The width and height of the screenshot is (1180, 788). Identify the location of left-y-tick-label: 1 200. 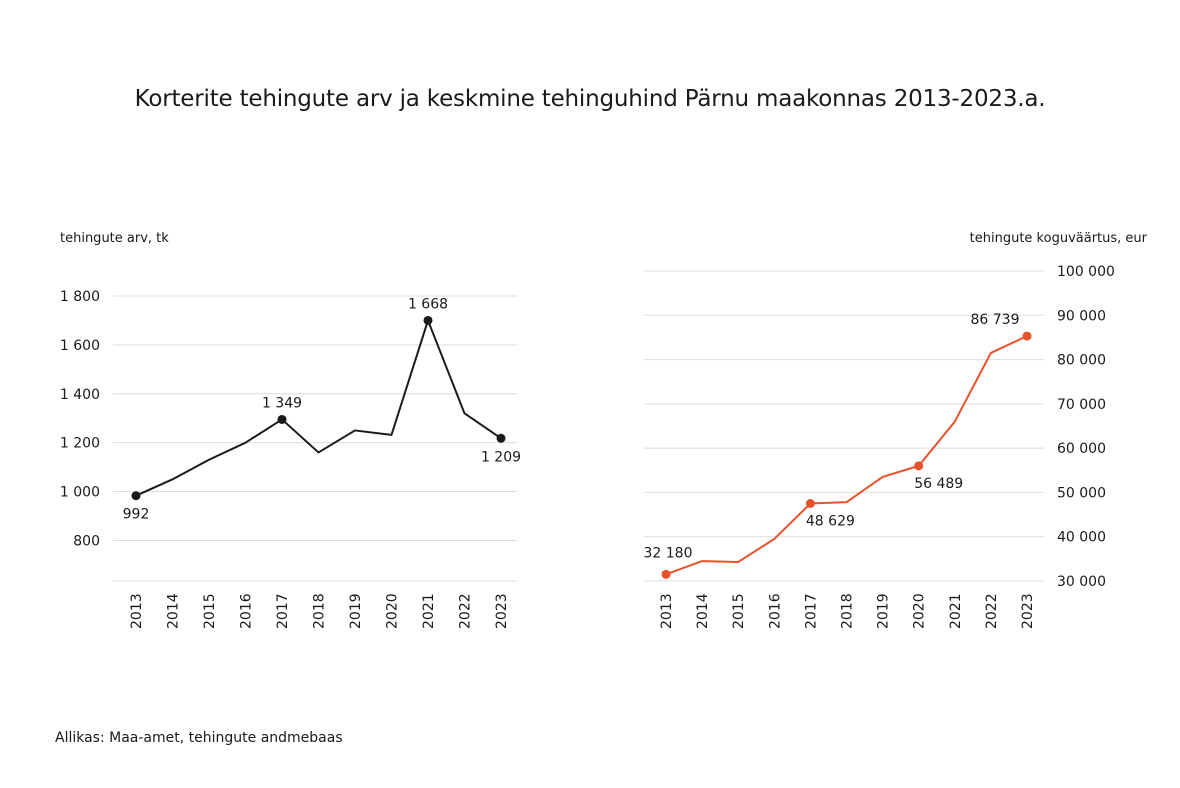
(80, 444).